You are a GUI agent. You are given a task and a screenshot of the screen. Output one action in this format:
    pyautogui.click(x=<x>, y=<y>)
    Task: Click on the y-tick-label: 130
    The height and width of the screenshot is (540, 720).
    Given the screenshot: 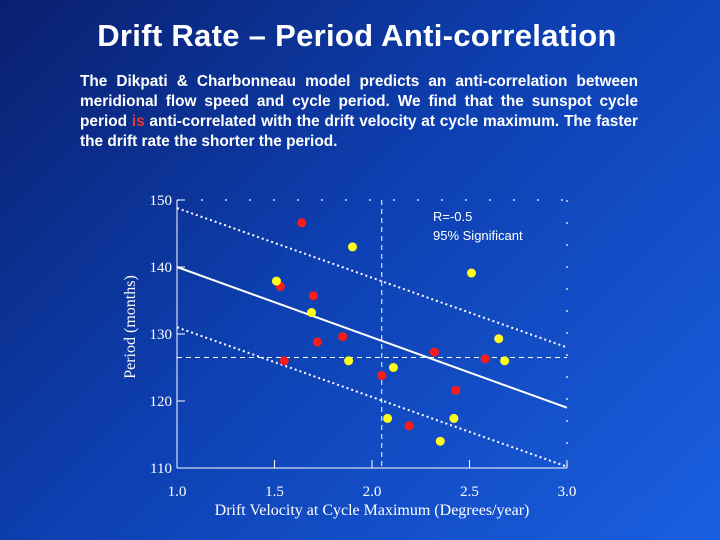 What is the action you would take?
    pyautogui.click(x=161, y=335)
    